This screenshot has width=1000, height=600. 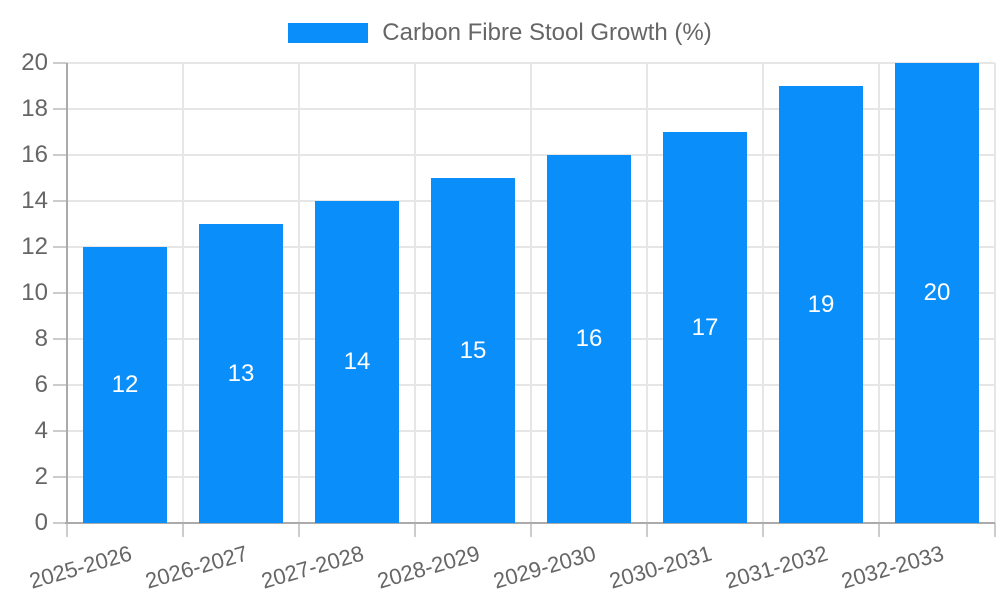 I want to click on bar-value-label: 16, so click(x=589, y=338).